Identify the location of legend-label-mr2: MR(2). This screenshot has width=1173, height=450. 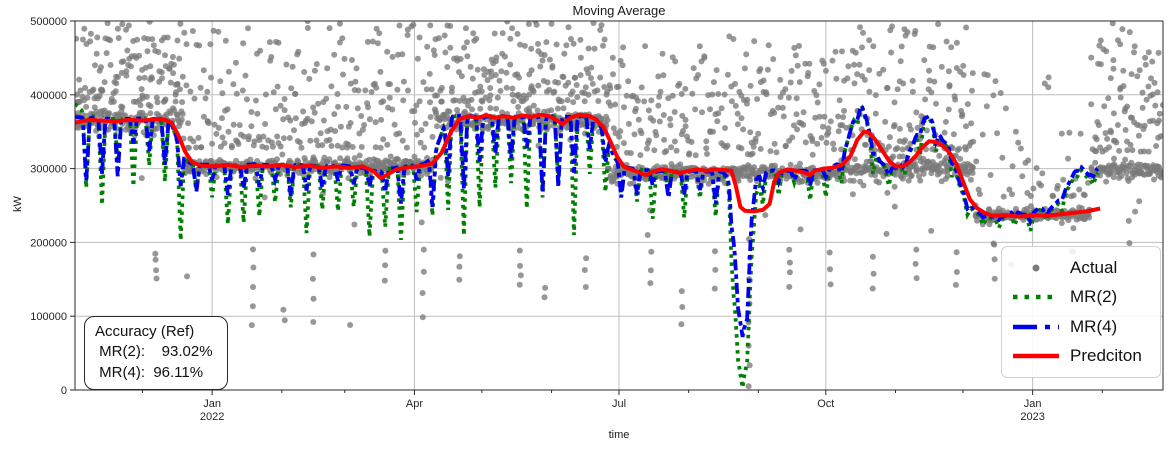
(1094, 297).